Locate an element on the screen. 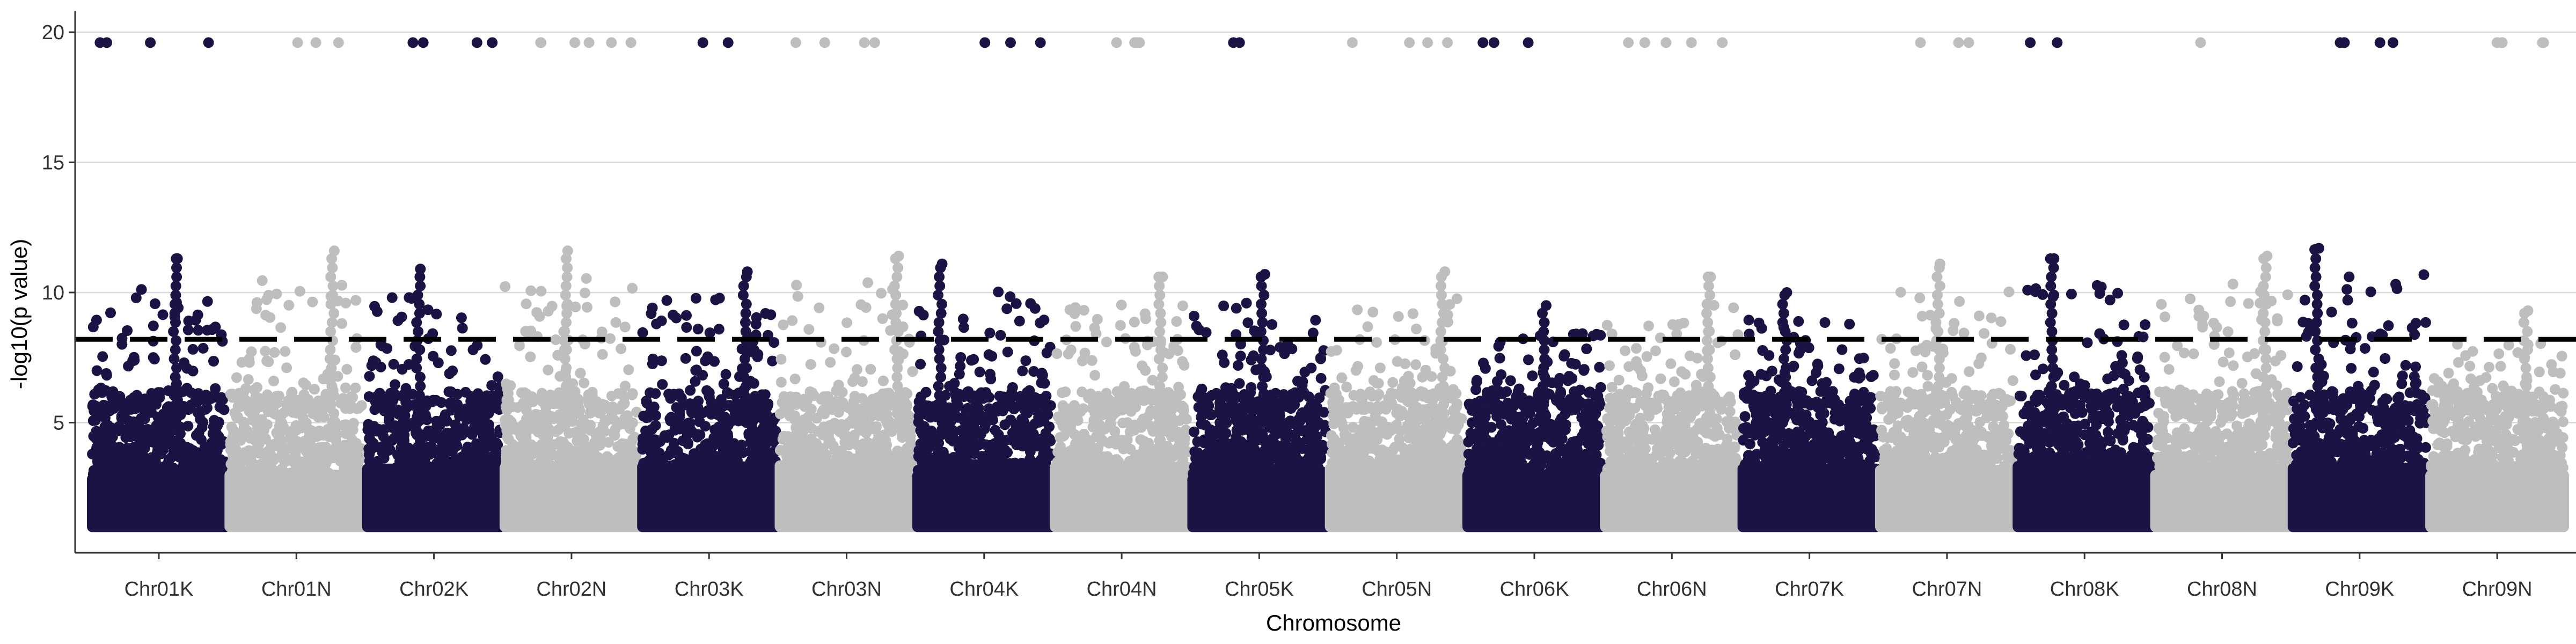 The image size is (2576, 644). dense-point-band is located at coordinates (296, 501).